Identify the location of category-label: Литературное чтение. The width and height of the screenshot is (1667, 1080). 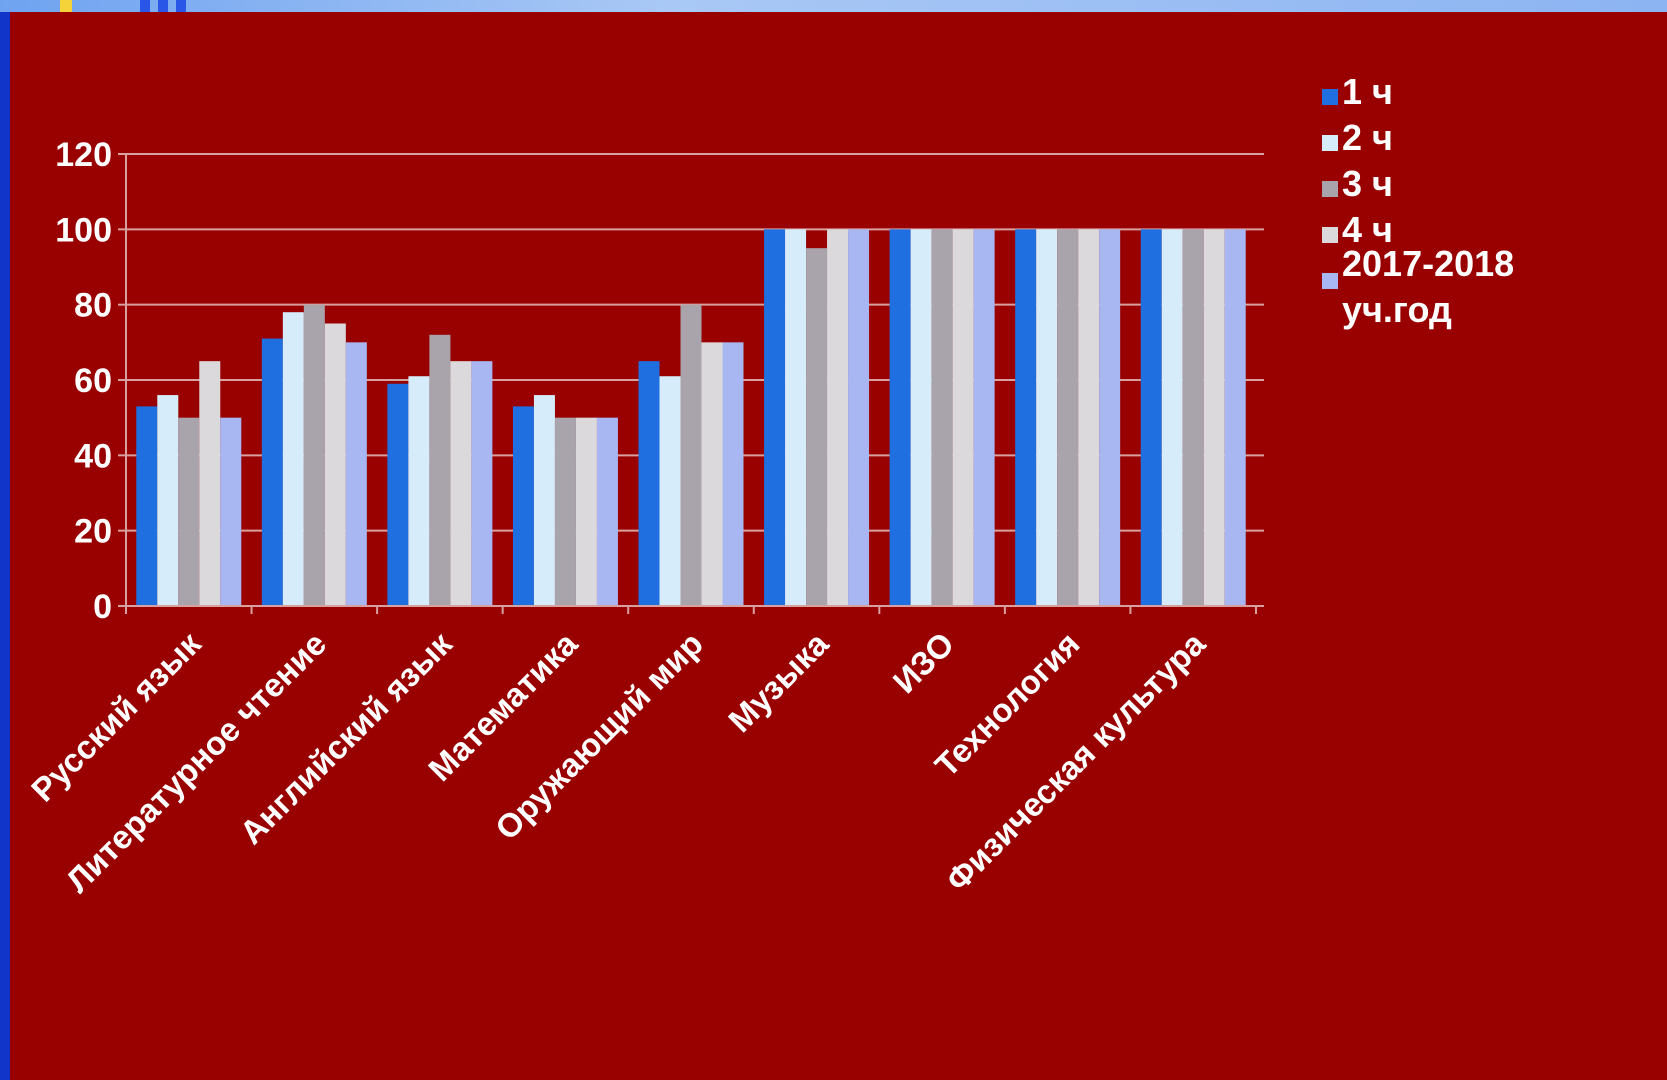
(196, 762).